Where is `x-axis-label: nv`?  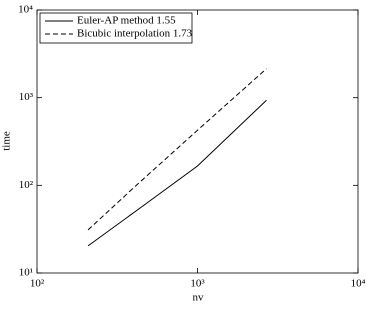 x-axis-label: nv is located at coordinates (199, 298).